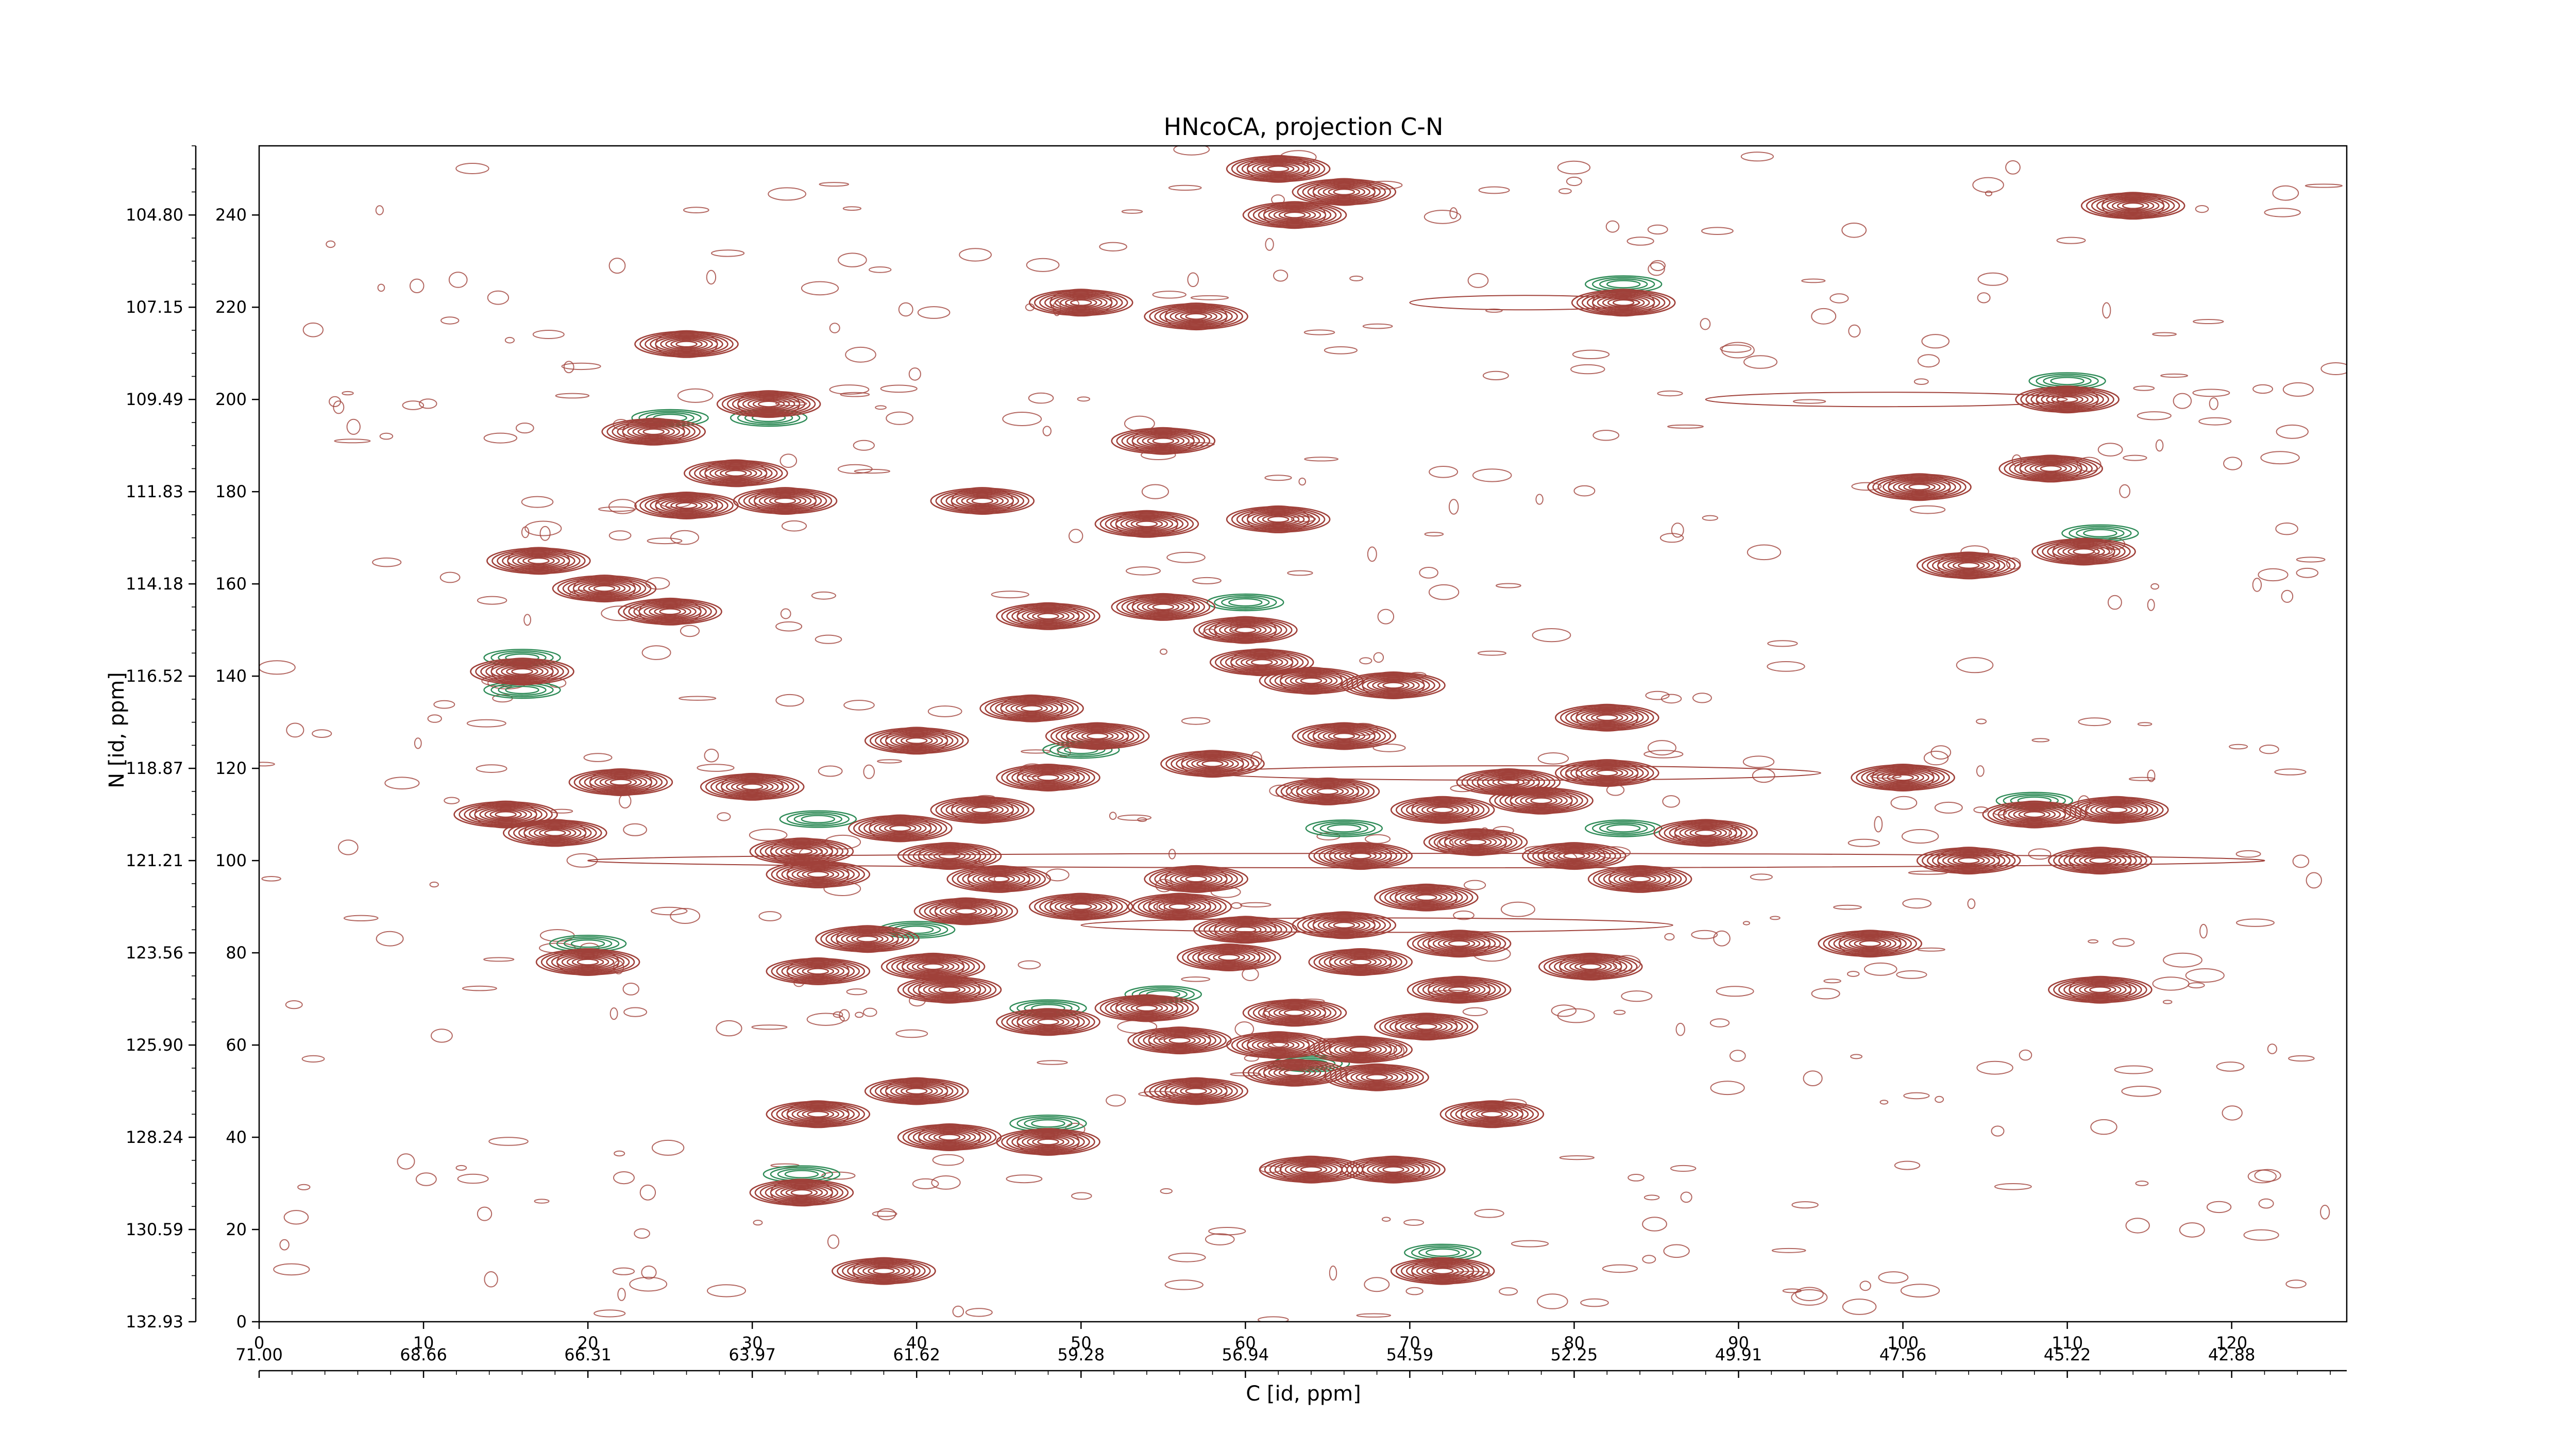  Describe the element at coordinates (236, 953) in the screenshot. I see `y-tick-label: 80` at that location.